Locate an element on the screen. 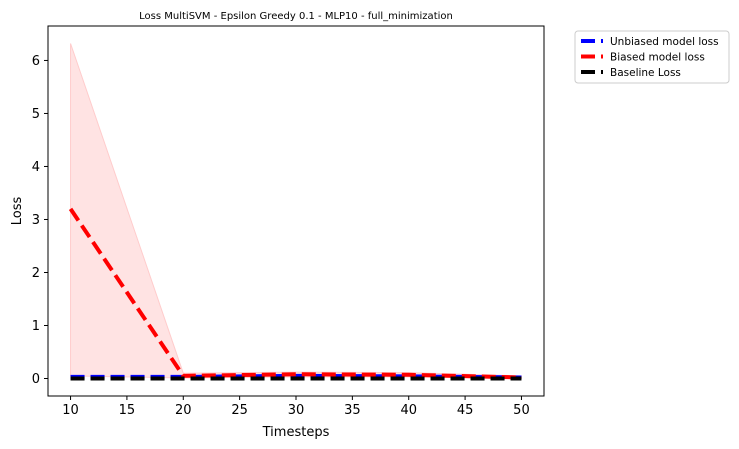 This screenshot has height=449, width=739. x-tick-label: 15 is located at coordinates (127, 410).